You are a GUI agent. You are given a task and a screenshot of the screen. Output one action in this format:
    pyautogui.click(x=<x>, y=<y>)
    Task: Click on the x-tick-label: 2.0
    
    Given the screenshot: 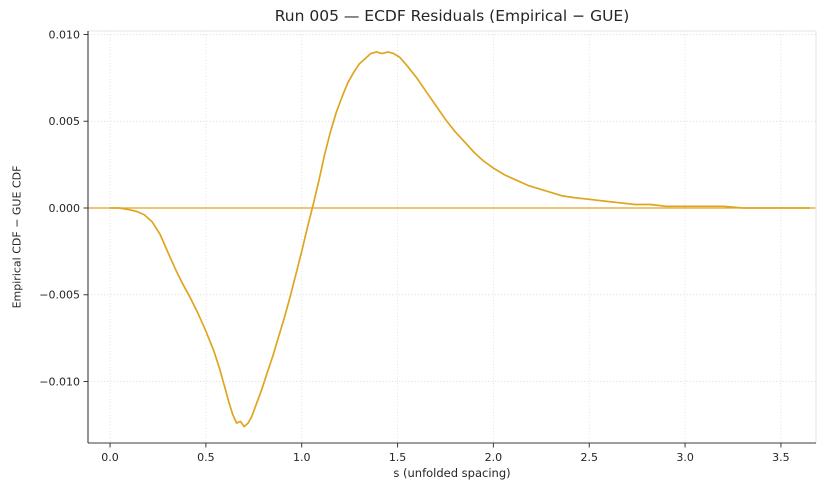 What is the action you would take?
    pyautogui.click(x=494, y=457)
    